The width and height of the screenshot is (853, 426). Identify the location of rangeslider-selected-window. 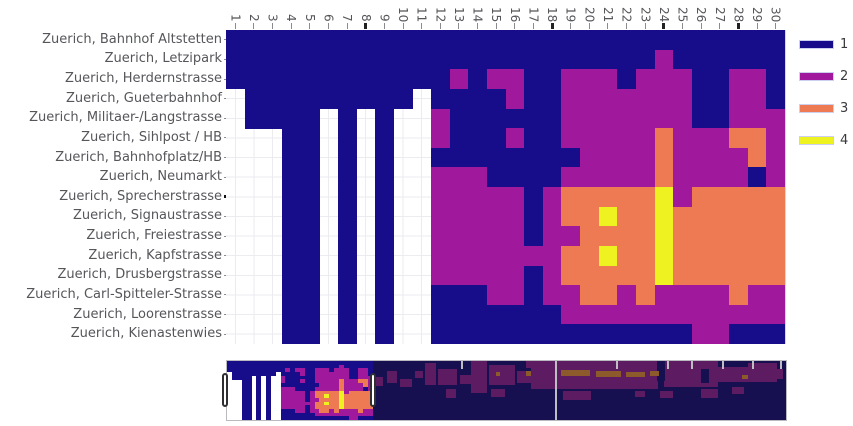
(300, 391).